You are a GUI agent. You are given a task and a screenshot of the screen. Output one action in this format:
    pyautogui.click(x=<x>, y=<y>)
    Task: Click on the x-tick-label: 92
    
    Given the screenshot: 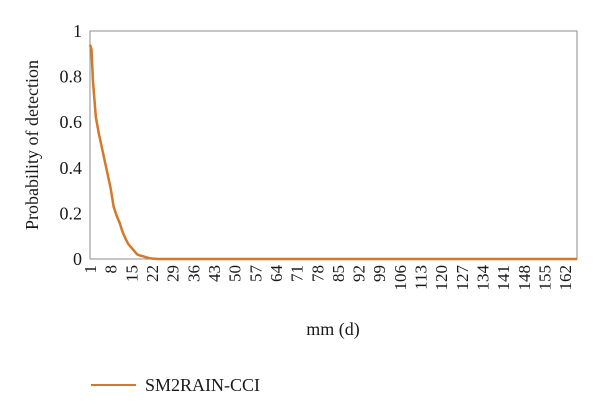 What is the action you would take?
    pyautogui.click(x=359, y=273)
    